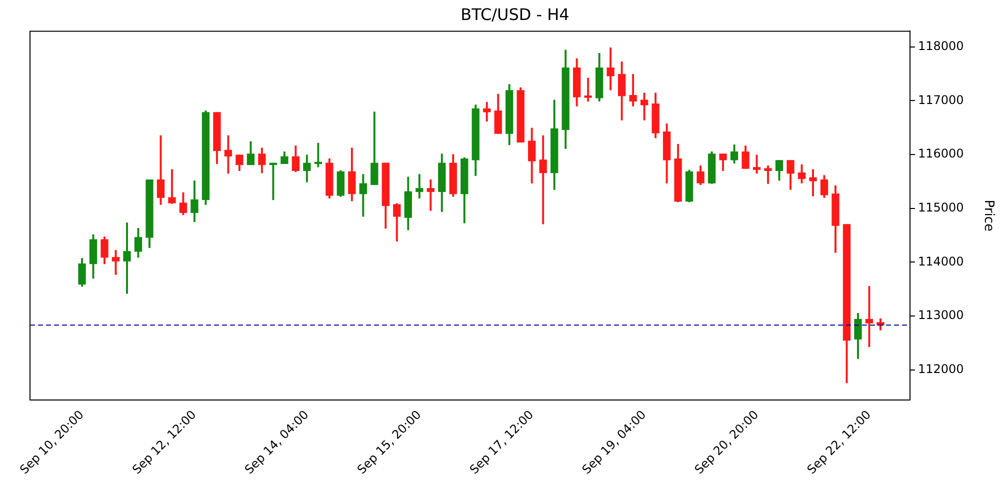 The height and width of the screenshot is (500, 1000). What do you see at coordinates (941, 207) in the screenshot?
I see `y-tick-label: 115000` at bounding box center [941, 207].